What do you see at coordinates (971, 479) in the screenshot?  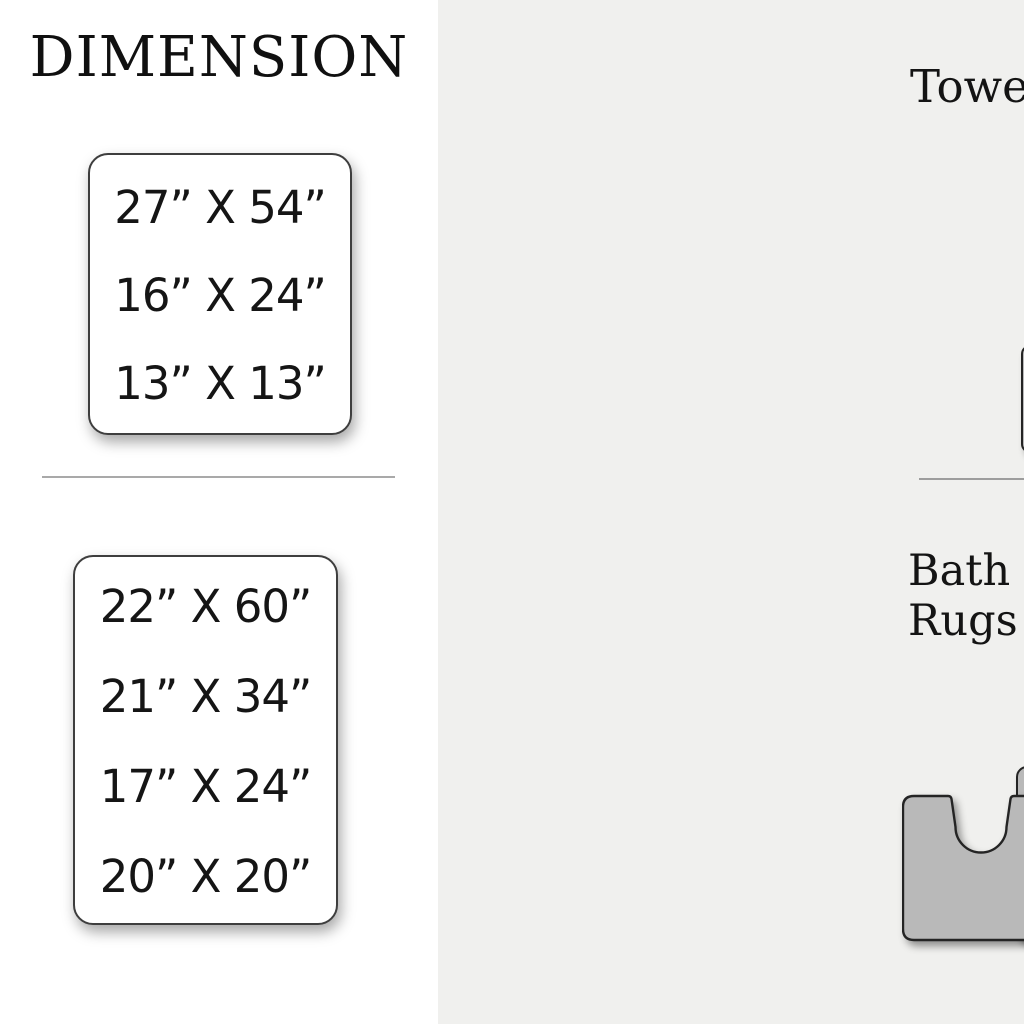 I see `right-section-divider` at bounding box center [971, 479].